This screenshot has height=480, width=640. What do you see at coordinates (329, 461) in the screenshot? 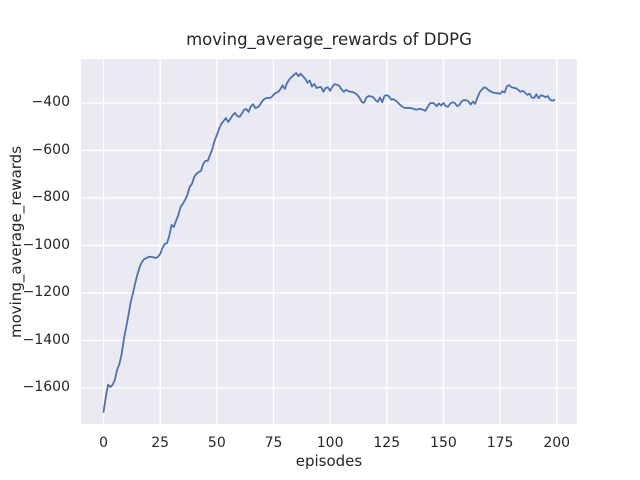
I see `x-axis-label: episodes` at bounding box center [329, 461].